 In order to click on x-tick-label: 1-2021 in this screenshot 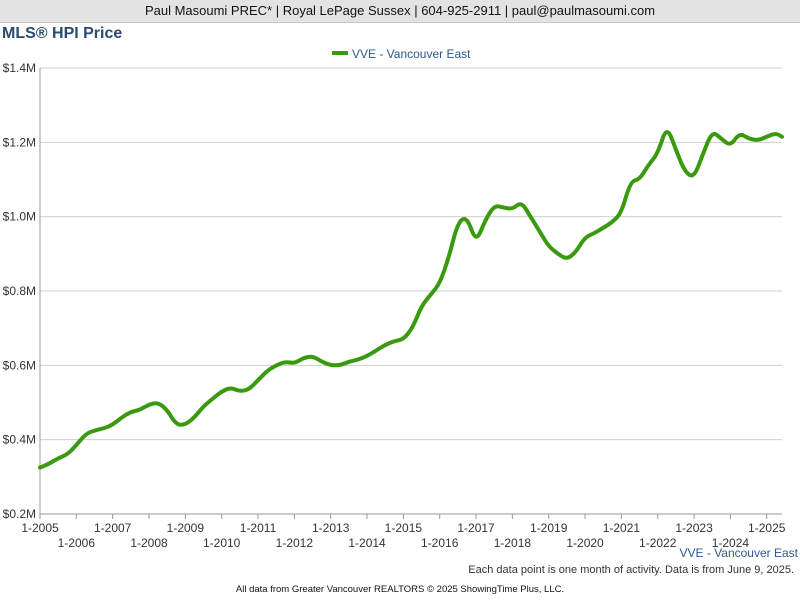, I will do `click(622, 528)`.